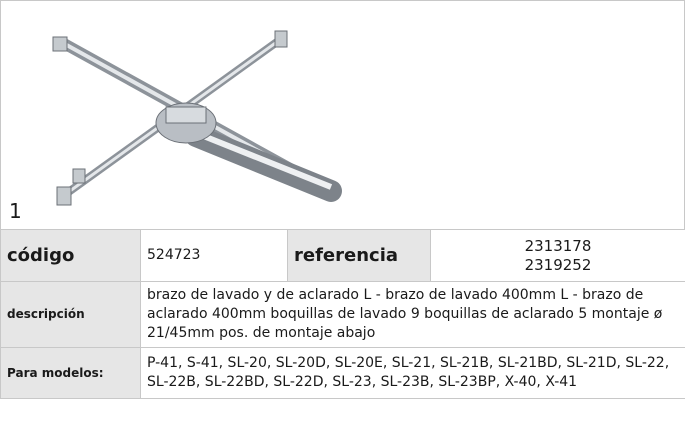 The image size is (685, 426). I want to click on code-row: código 524723 referencia 2313178 2319252, so click(342, 255).